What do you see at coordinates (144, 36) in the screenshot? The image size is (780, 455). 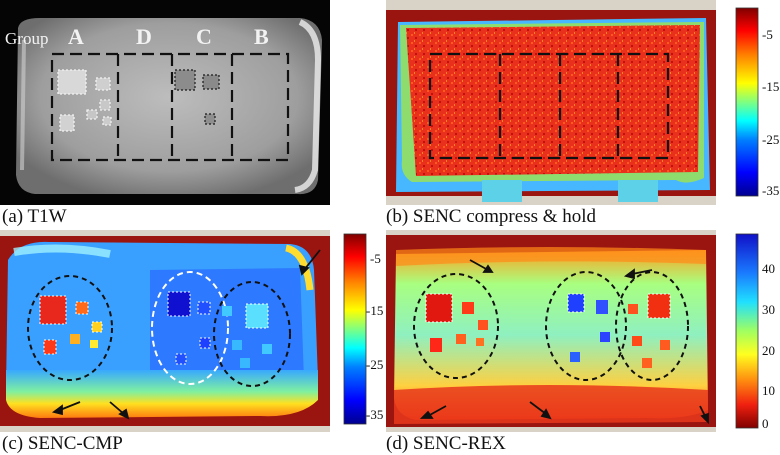 I see `group-label-d: D` at bounding box center [144, 36].